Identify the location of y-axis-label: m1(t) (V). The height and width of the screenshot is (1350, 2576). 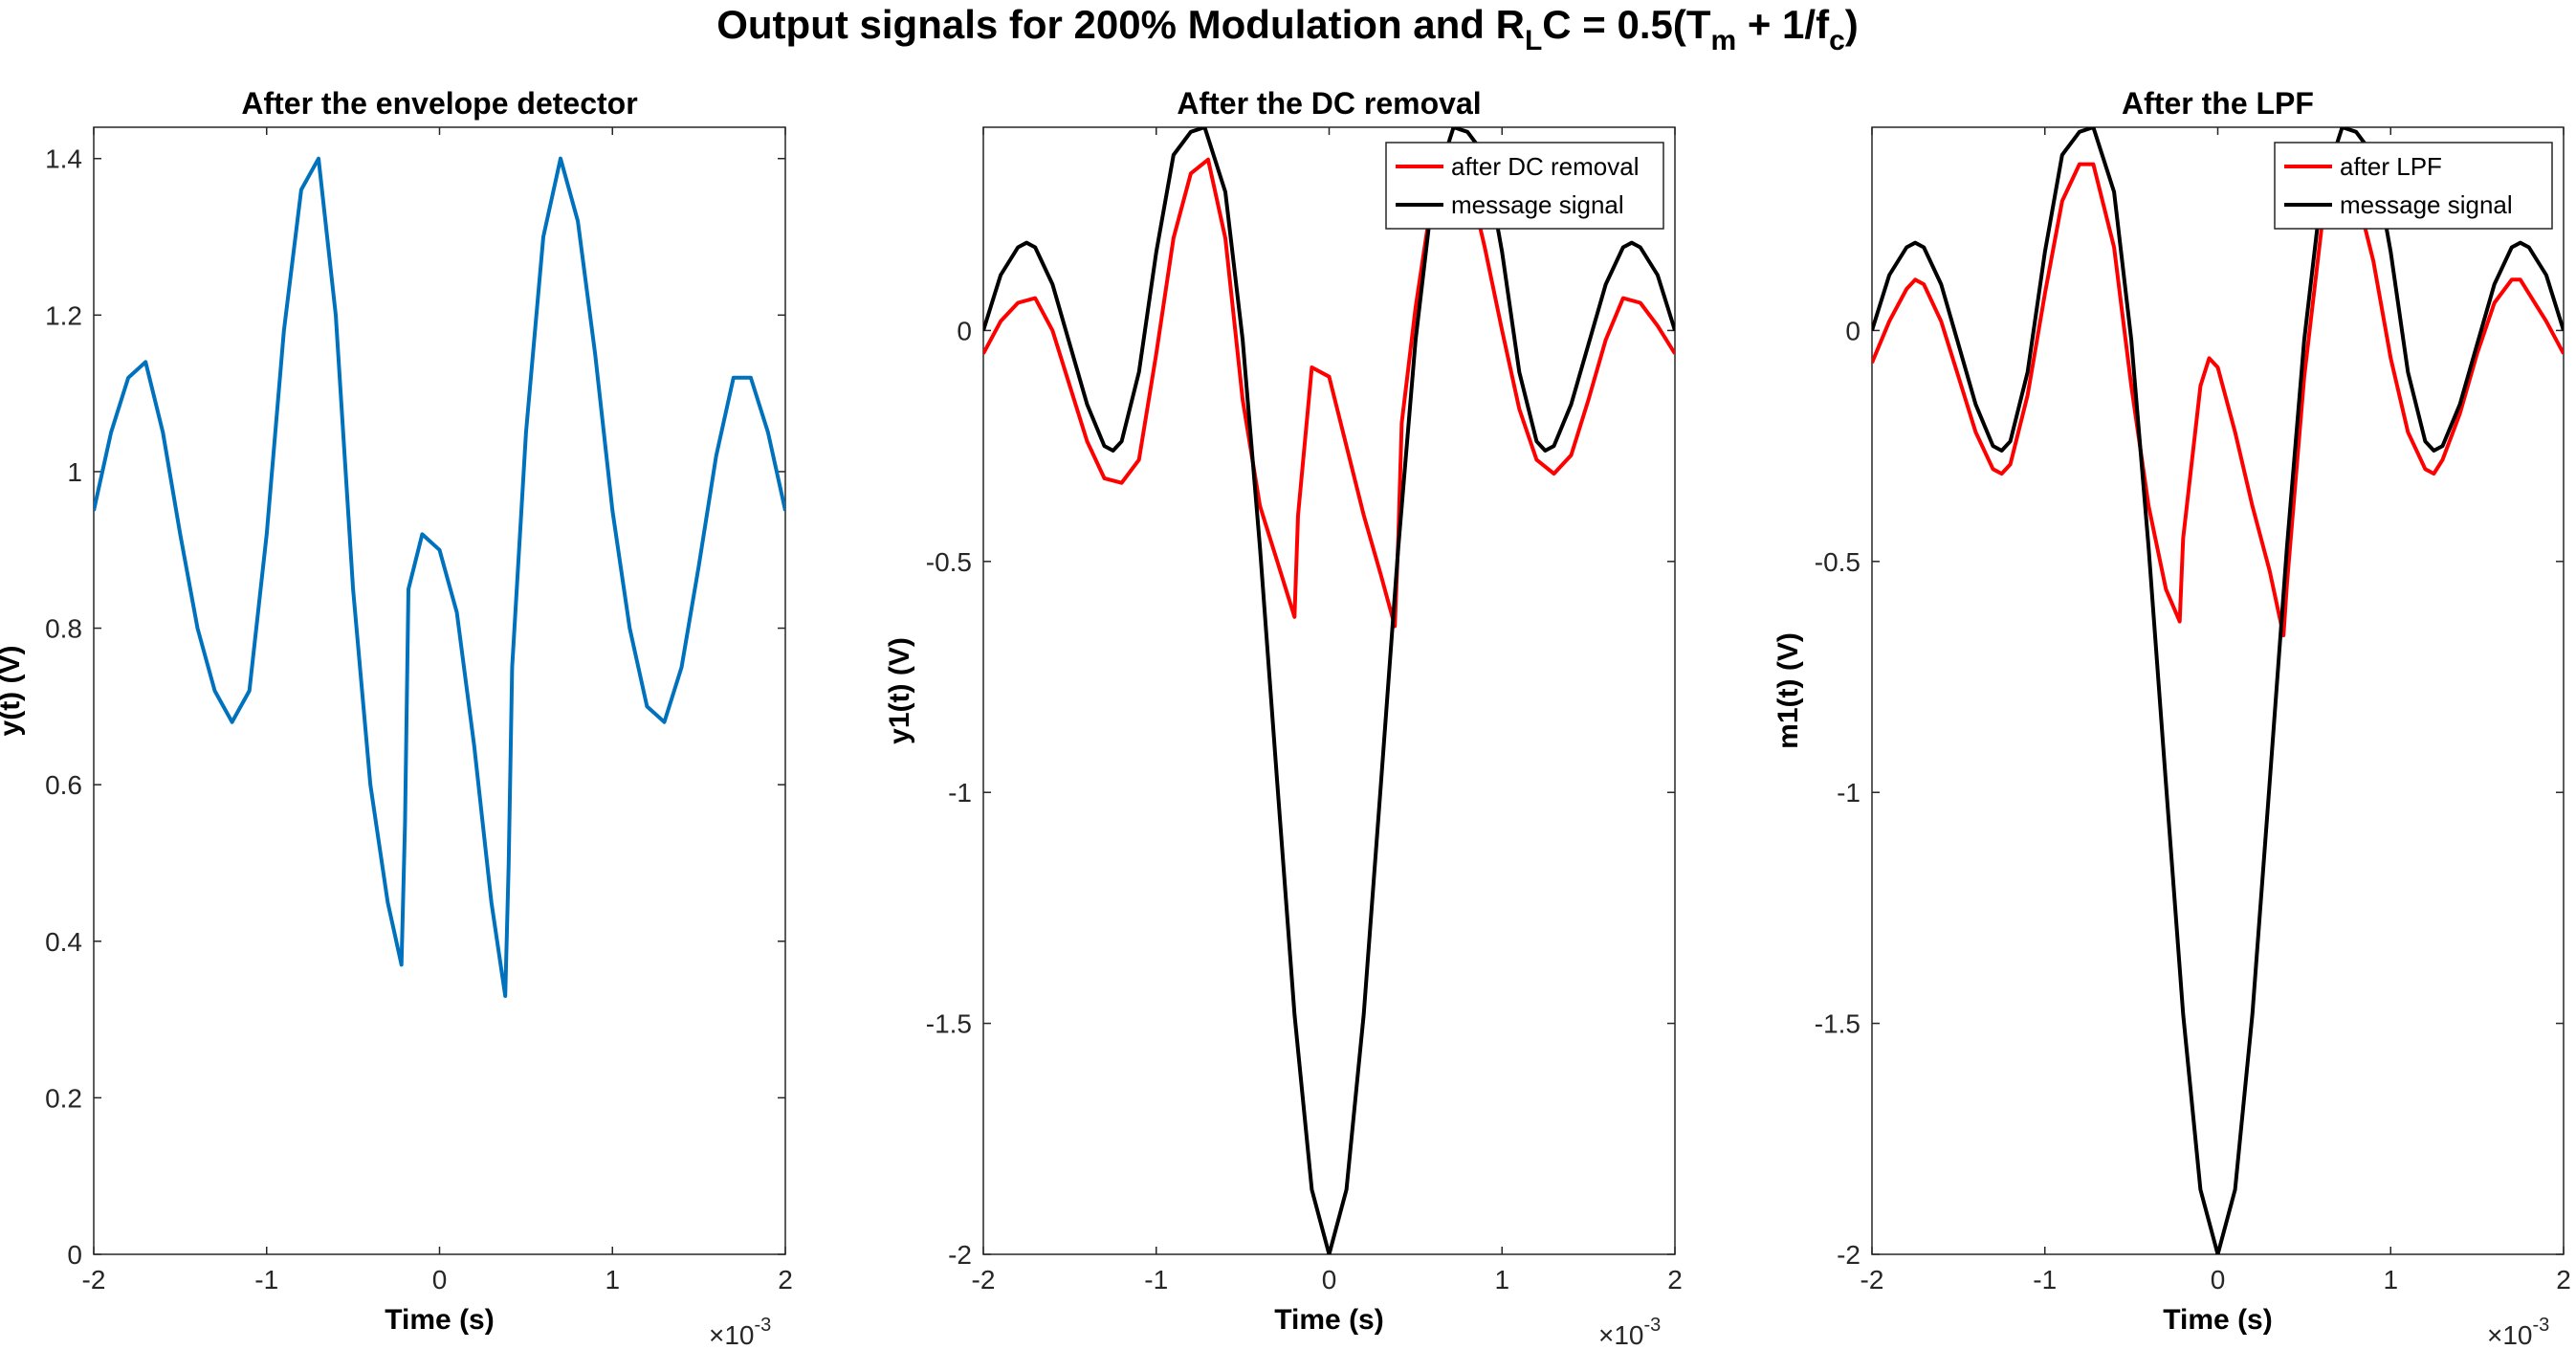
(1788, 690).